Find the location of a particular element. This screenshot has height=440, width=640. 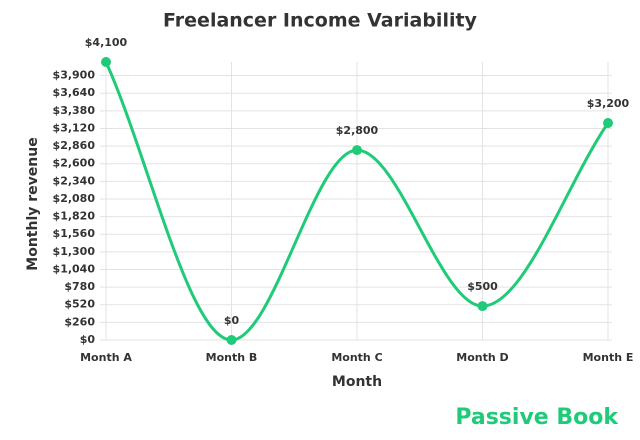

y-tick-label: $2,860 is located at coordinates (74, 145).